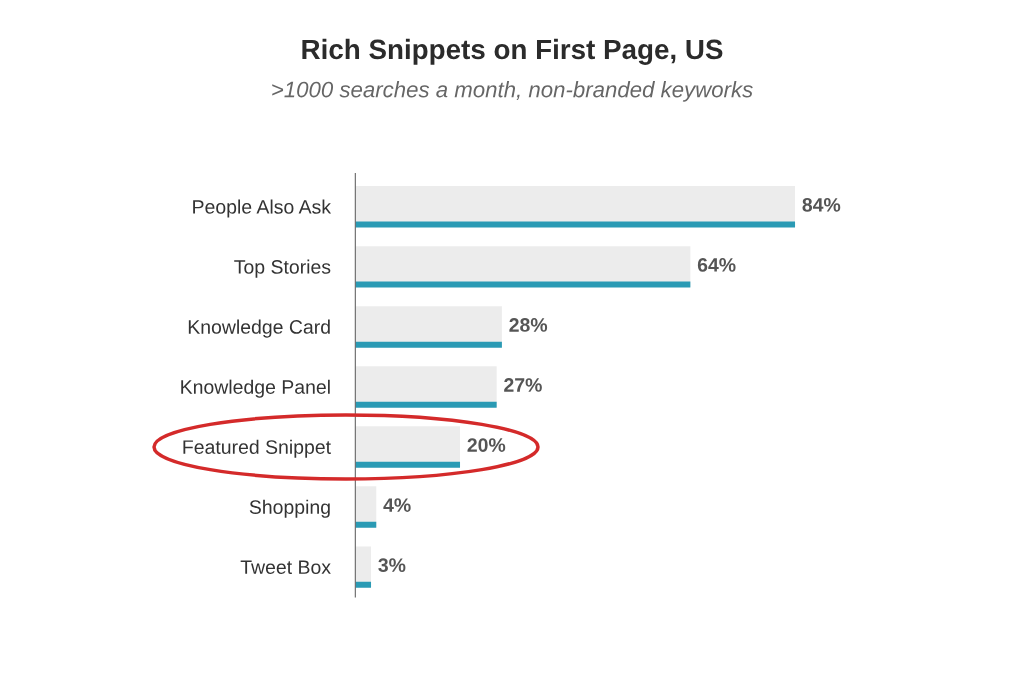 This screenshot has height=694, width=1024. Describe the element at coordinates (259, 328) in the screenshot. I see `y-tick-label: Knowledge Card` at that location.